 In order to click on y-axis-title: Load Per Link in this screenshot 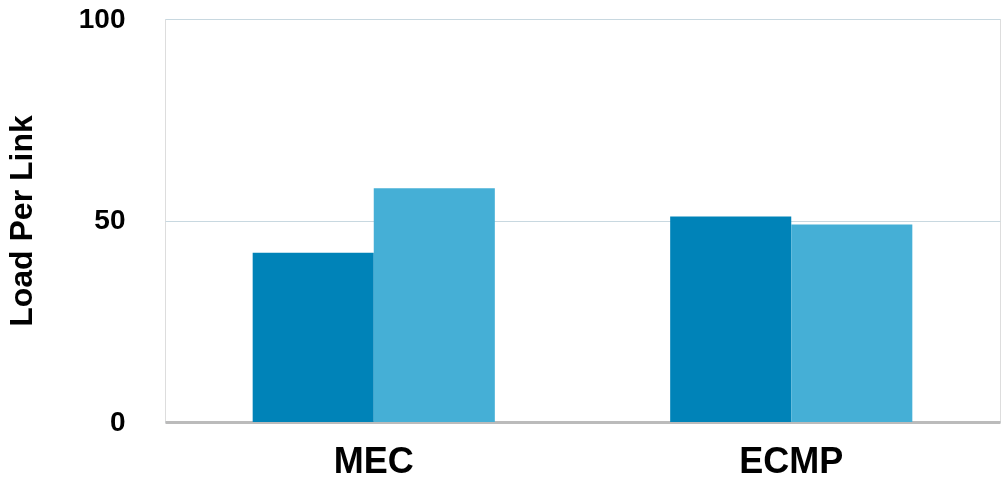, I will do `click(20, 221)`.